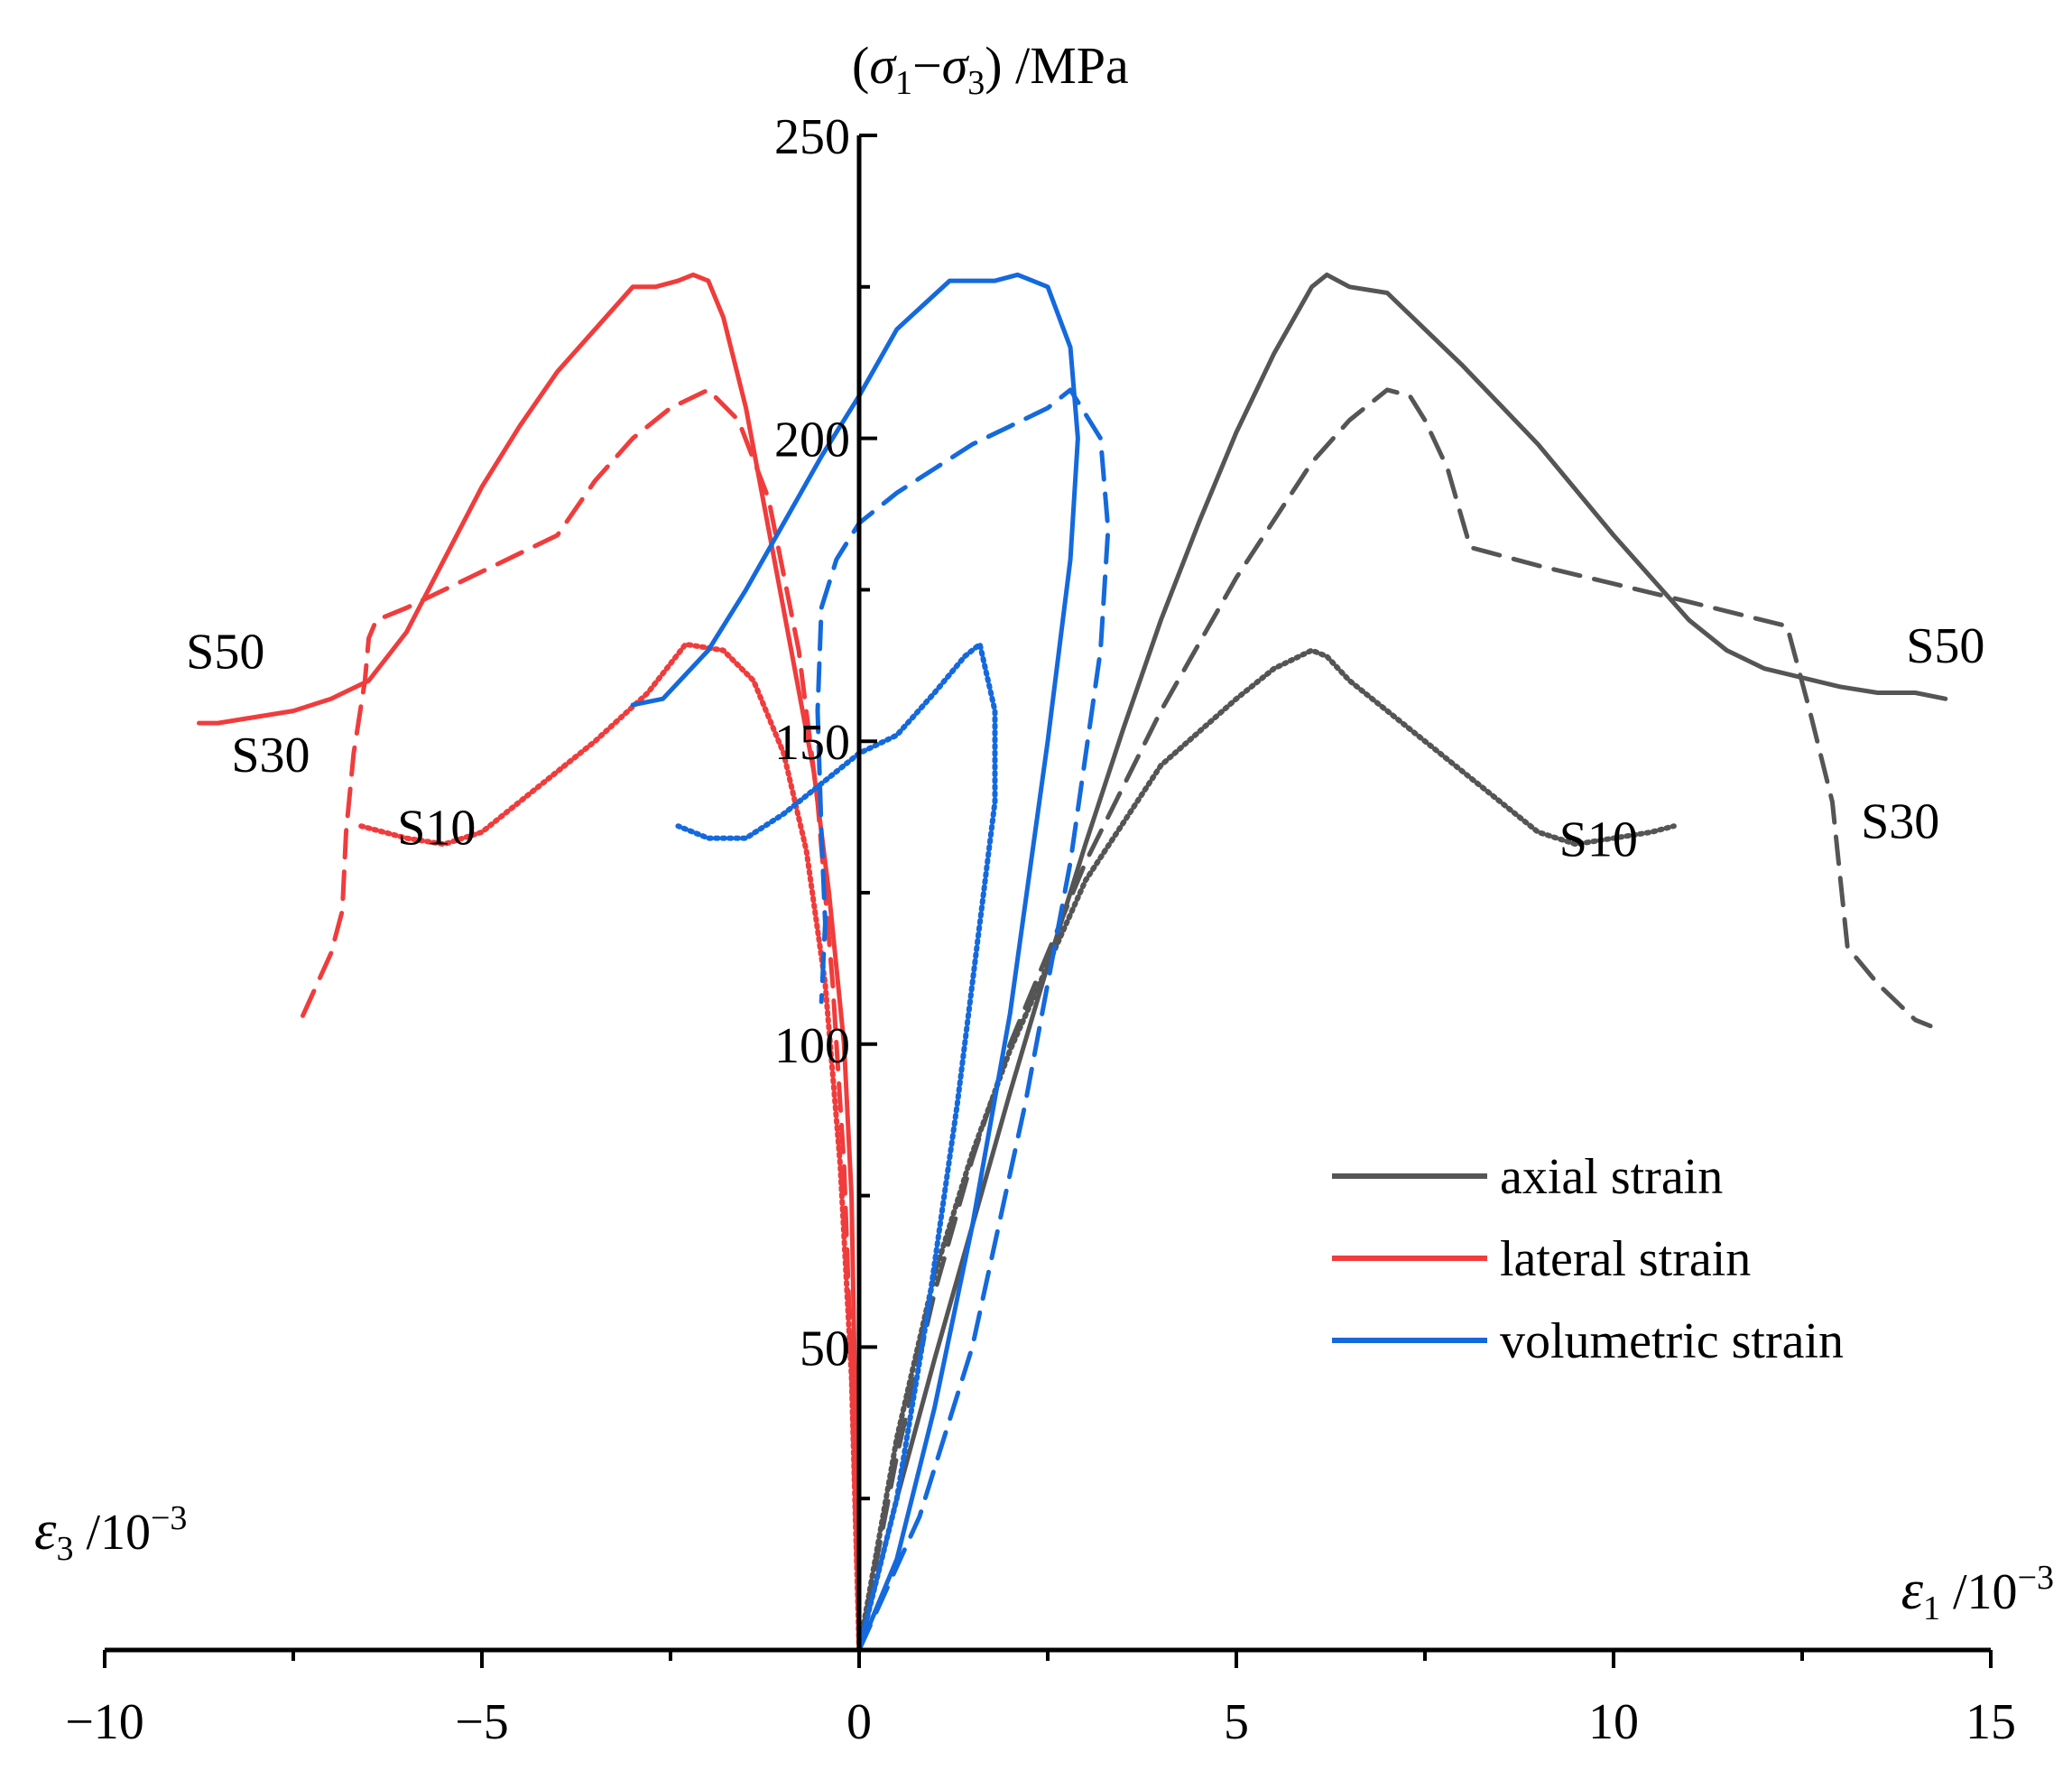 The height and width of the screenshot is (1789, 2072). What do you see at coordinates (1613, 1722) in the screenshot?
I see `x-tick-label: 10` at bounding box center [1613, 1722].